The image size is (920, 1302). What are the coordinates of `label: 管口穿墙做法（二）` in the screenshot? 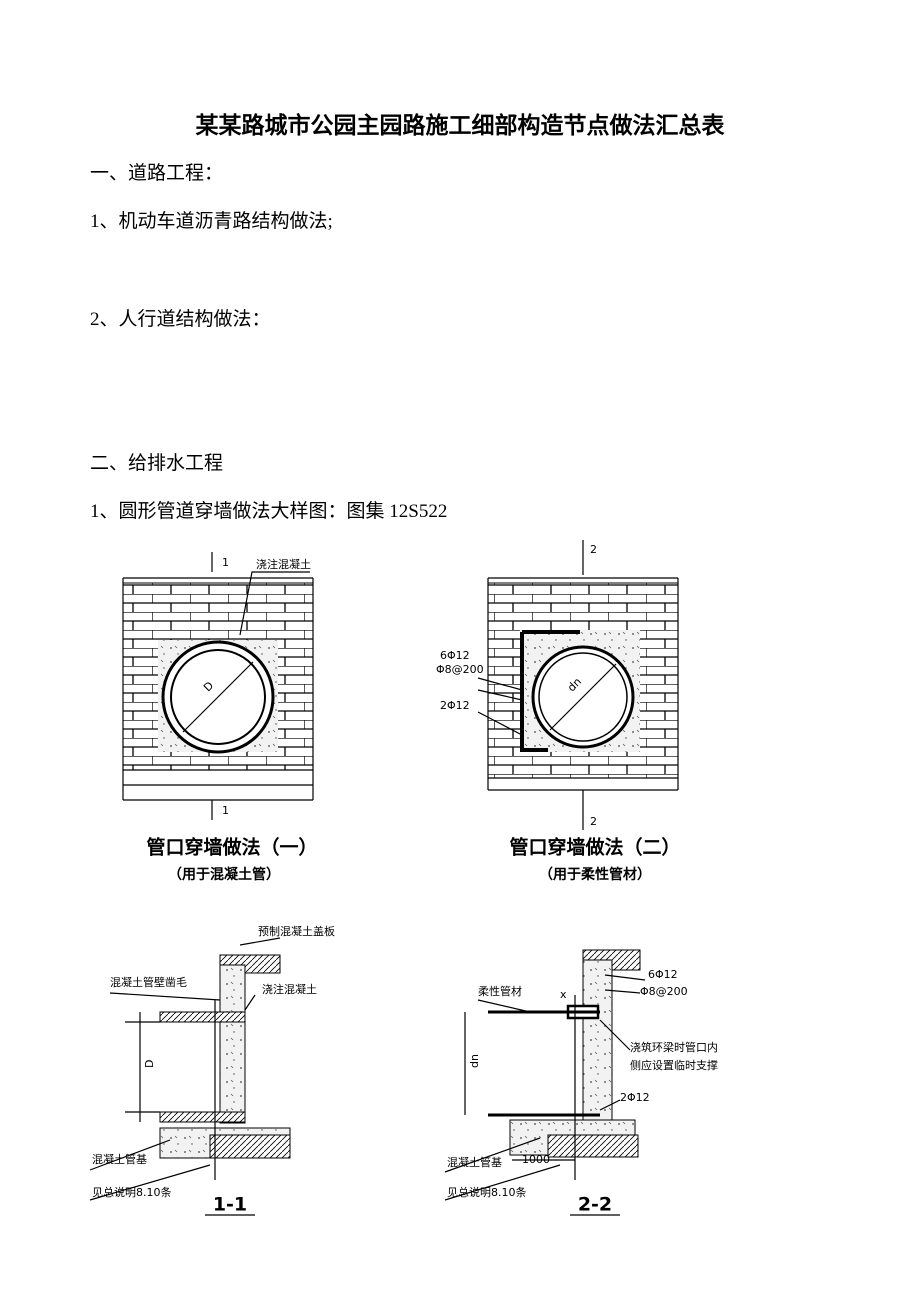 It's located at (594, 847).